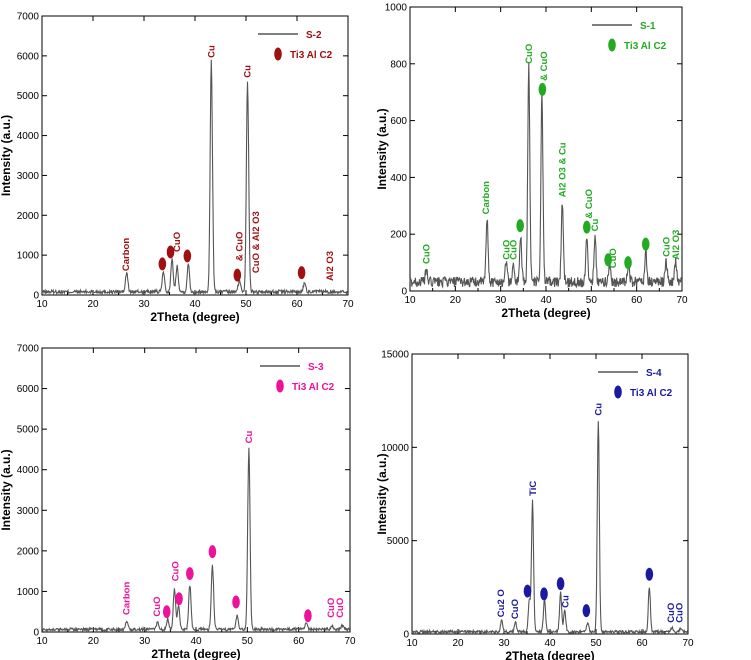 The width and height of the screenshot is (751, 660). Describe the element at coordinates (314, 35) in the screenshot. I see `legend-line-label: S-2` at that location.